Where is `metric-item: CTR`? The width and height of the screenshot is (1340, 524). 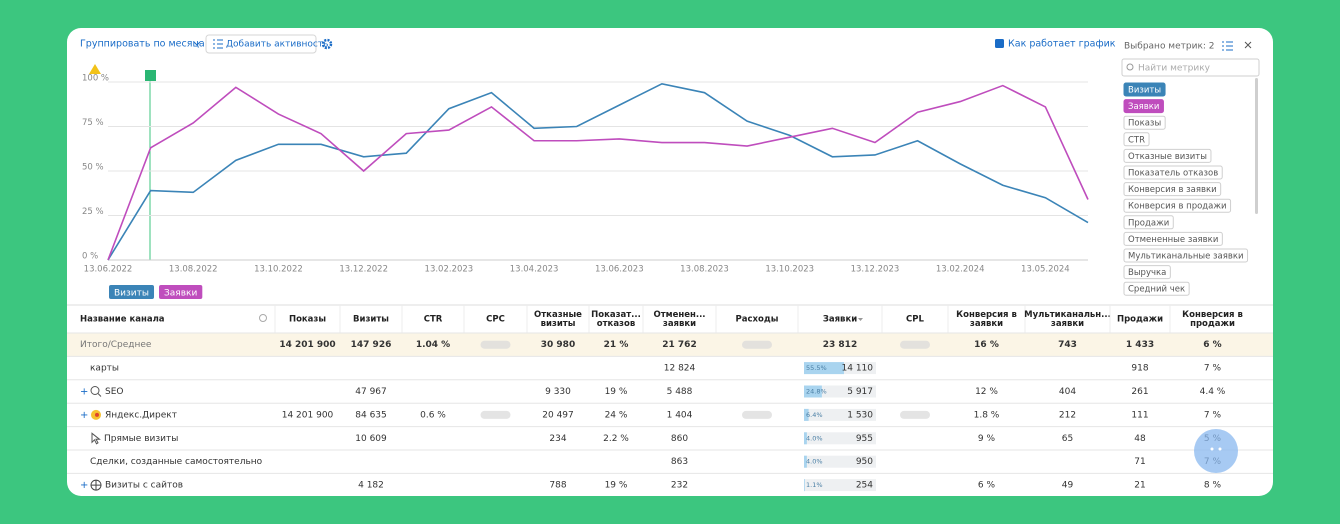
metric-item: CTR is located at coordinates (1136, 139).